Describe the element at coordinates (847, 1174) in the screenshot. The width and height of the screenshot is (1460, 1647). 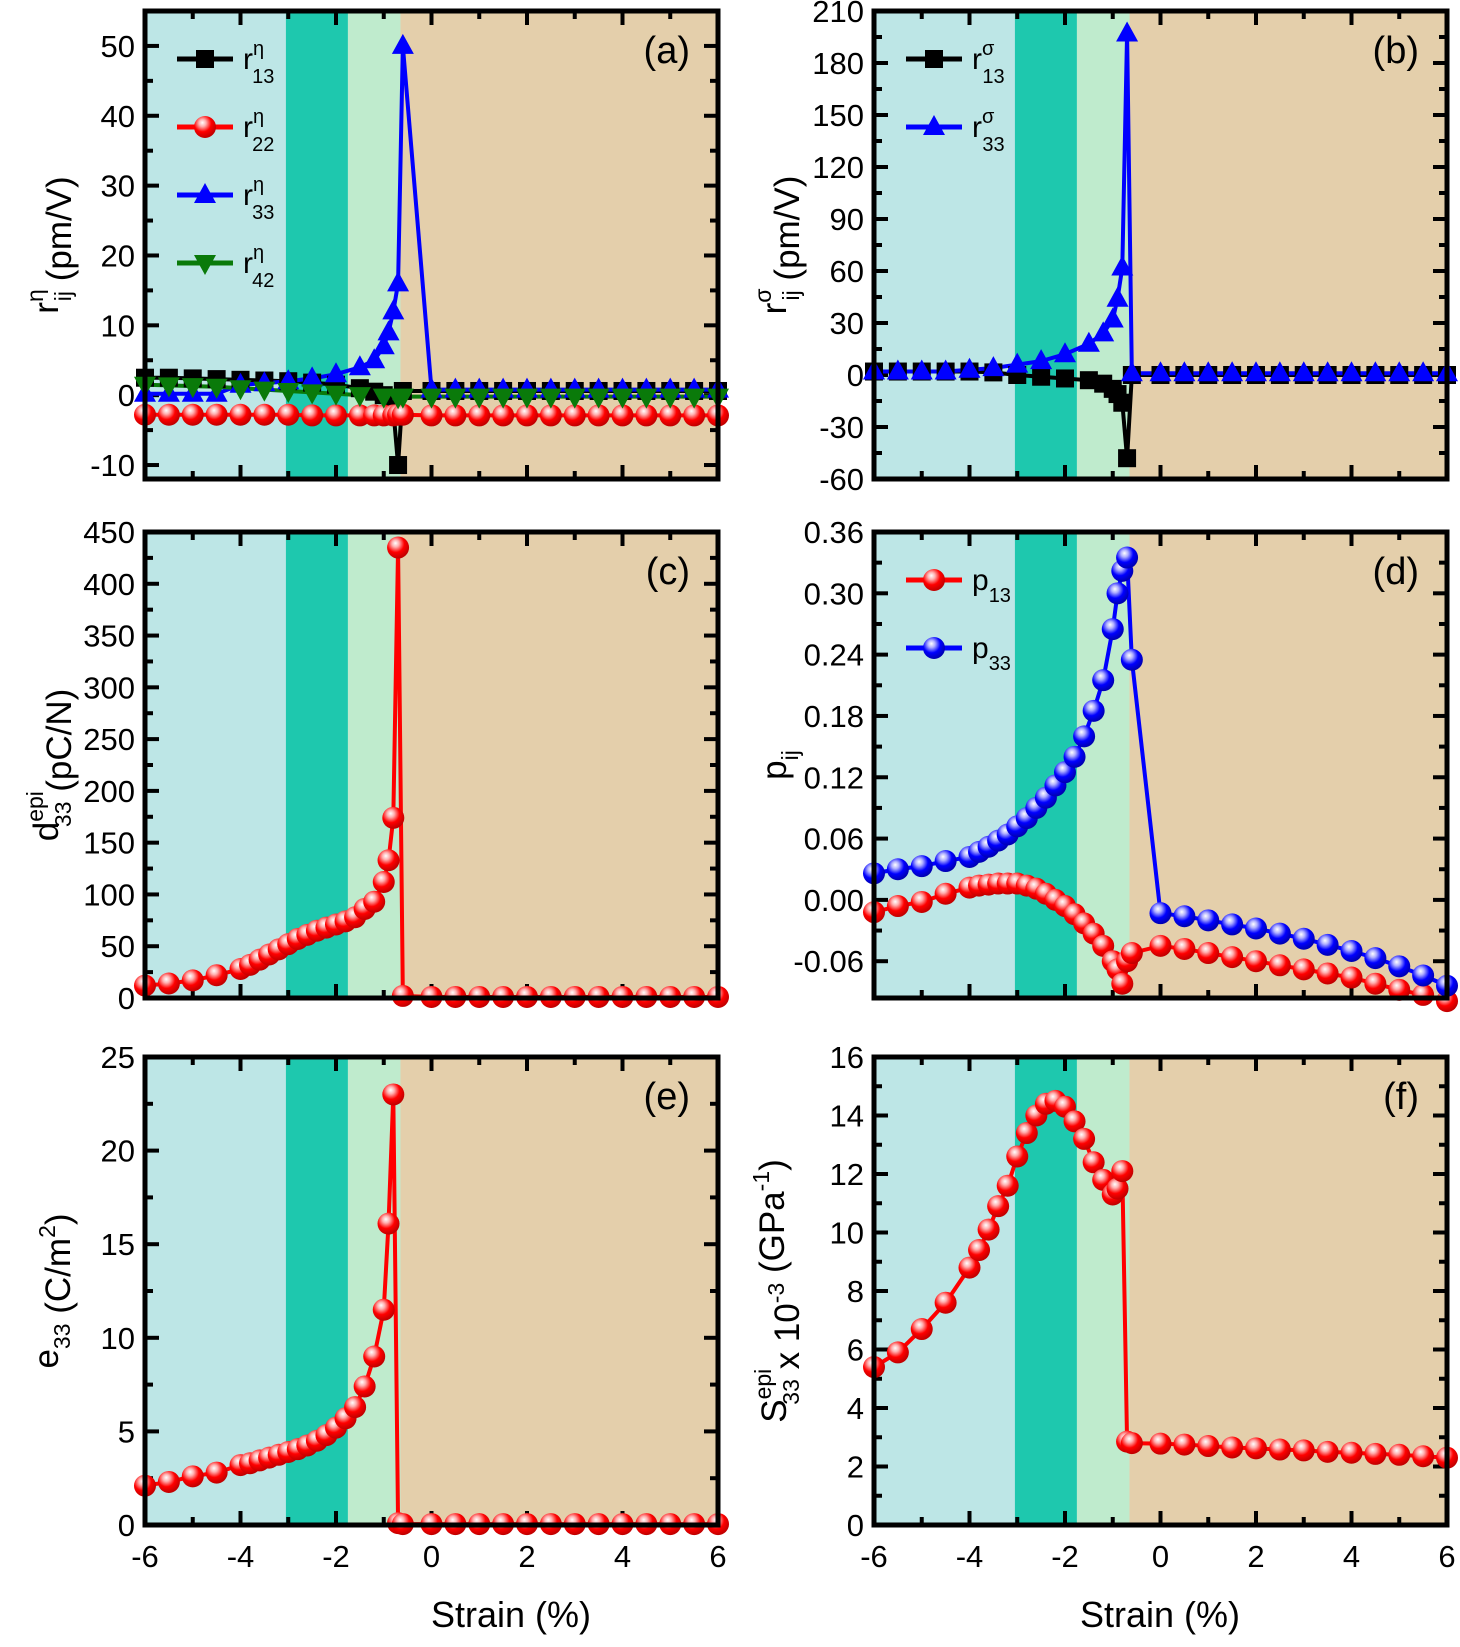
I see `y-tick-label: 12` at that location.